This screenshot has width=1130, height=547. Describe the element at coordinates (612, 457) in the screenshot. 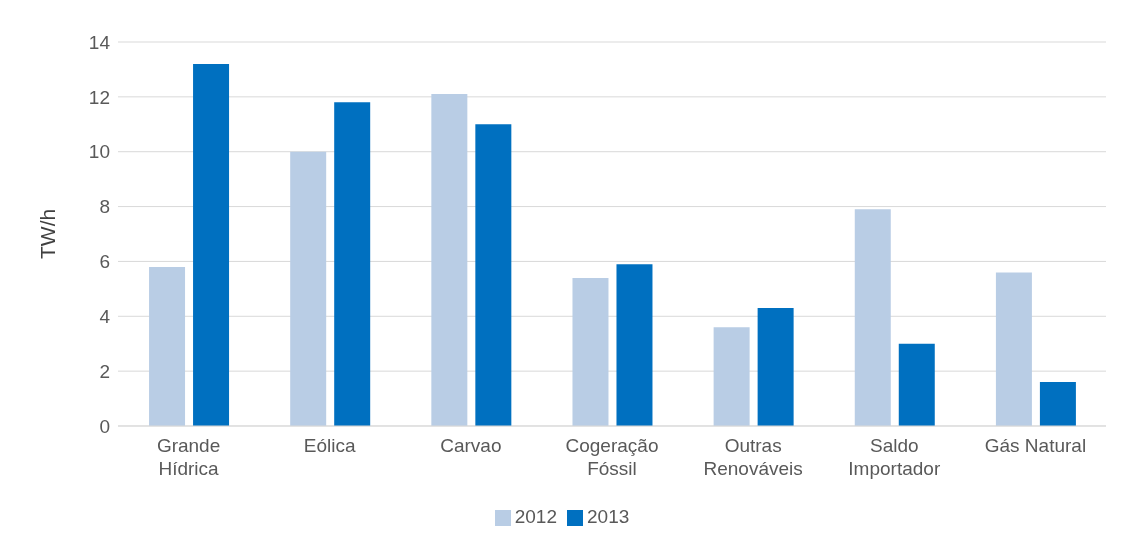

I see `x-tick-label: Cogeração Fóssil` at that location.